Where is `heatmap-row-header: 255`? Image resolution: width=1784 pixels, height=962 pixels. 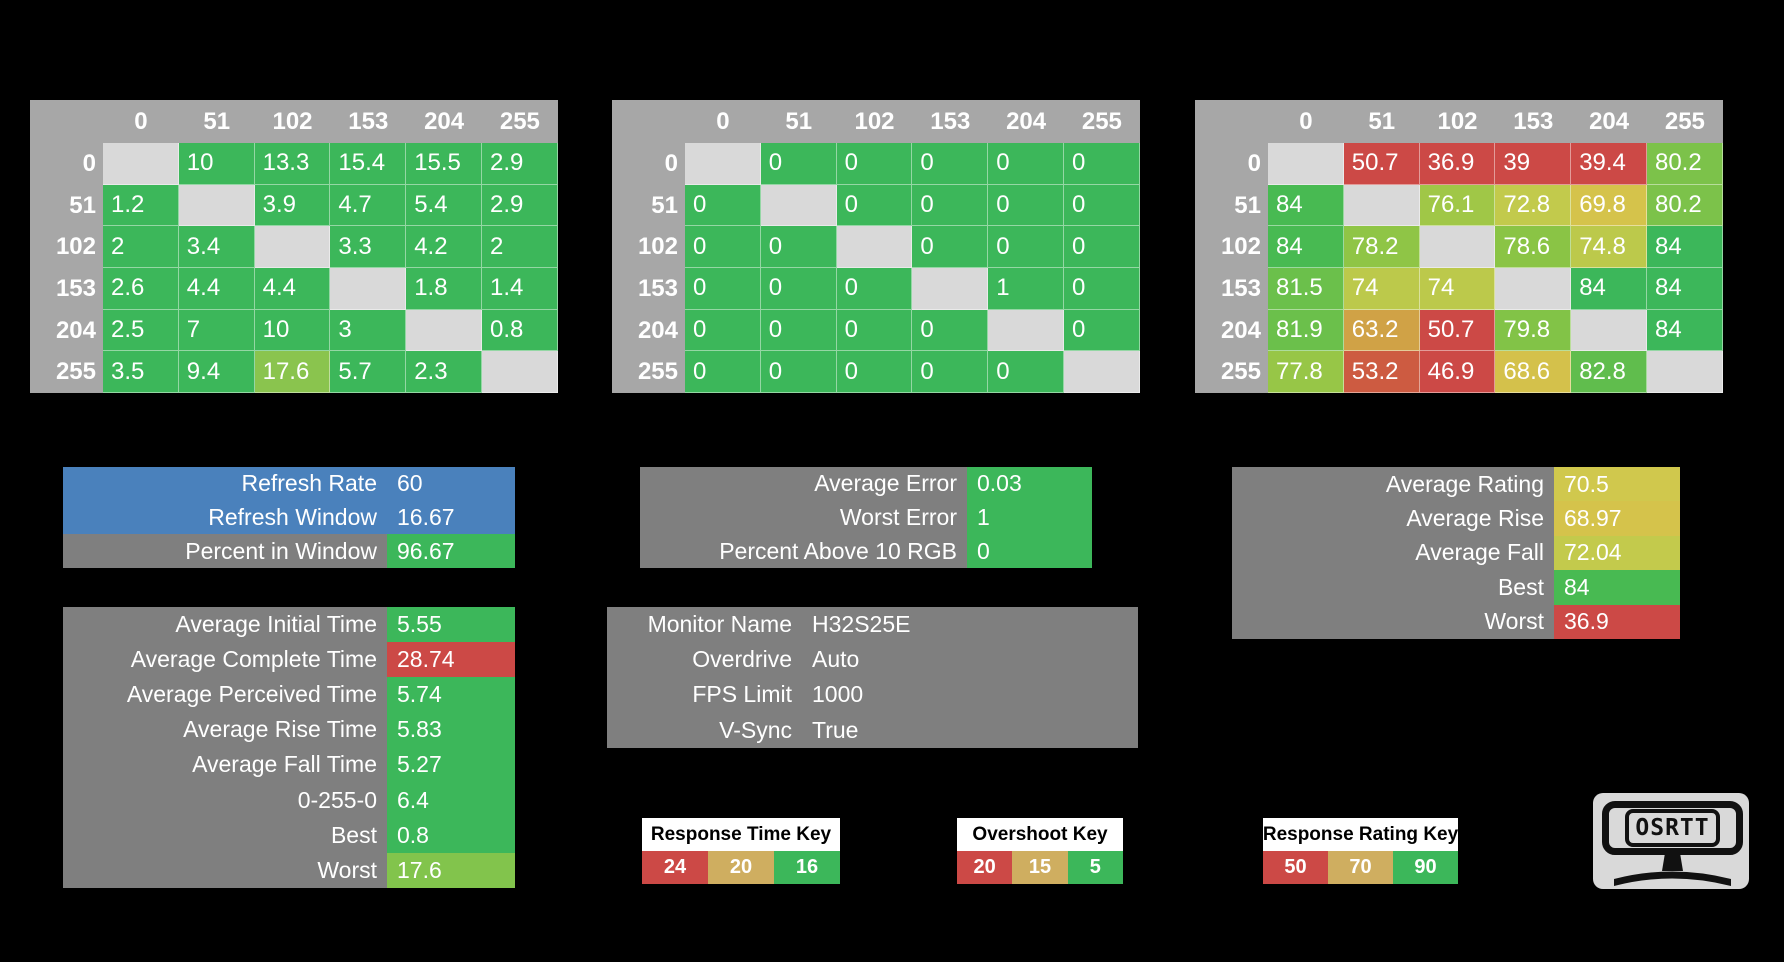
heatmap-row-header: 255 is located at coordinates (1231, 372).